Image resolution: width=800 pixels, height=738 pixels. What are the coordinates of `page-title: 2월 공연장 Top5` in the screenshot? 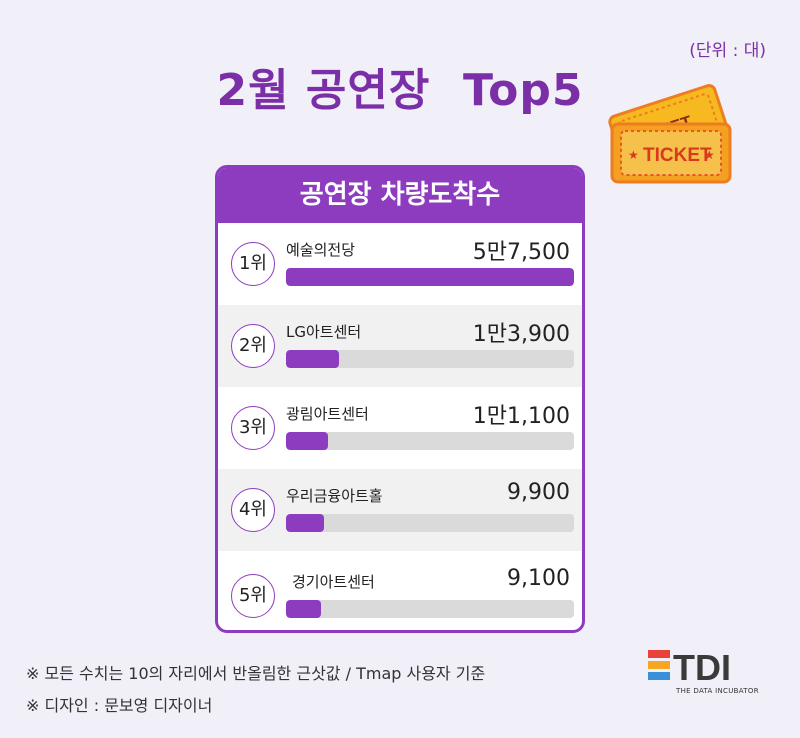 It's located at (400, 90).